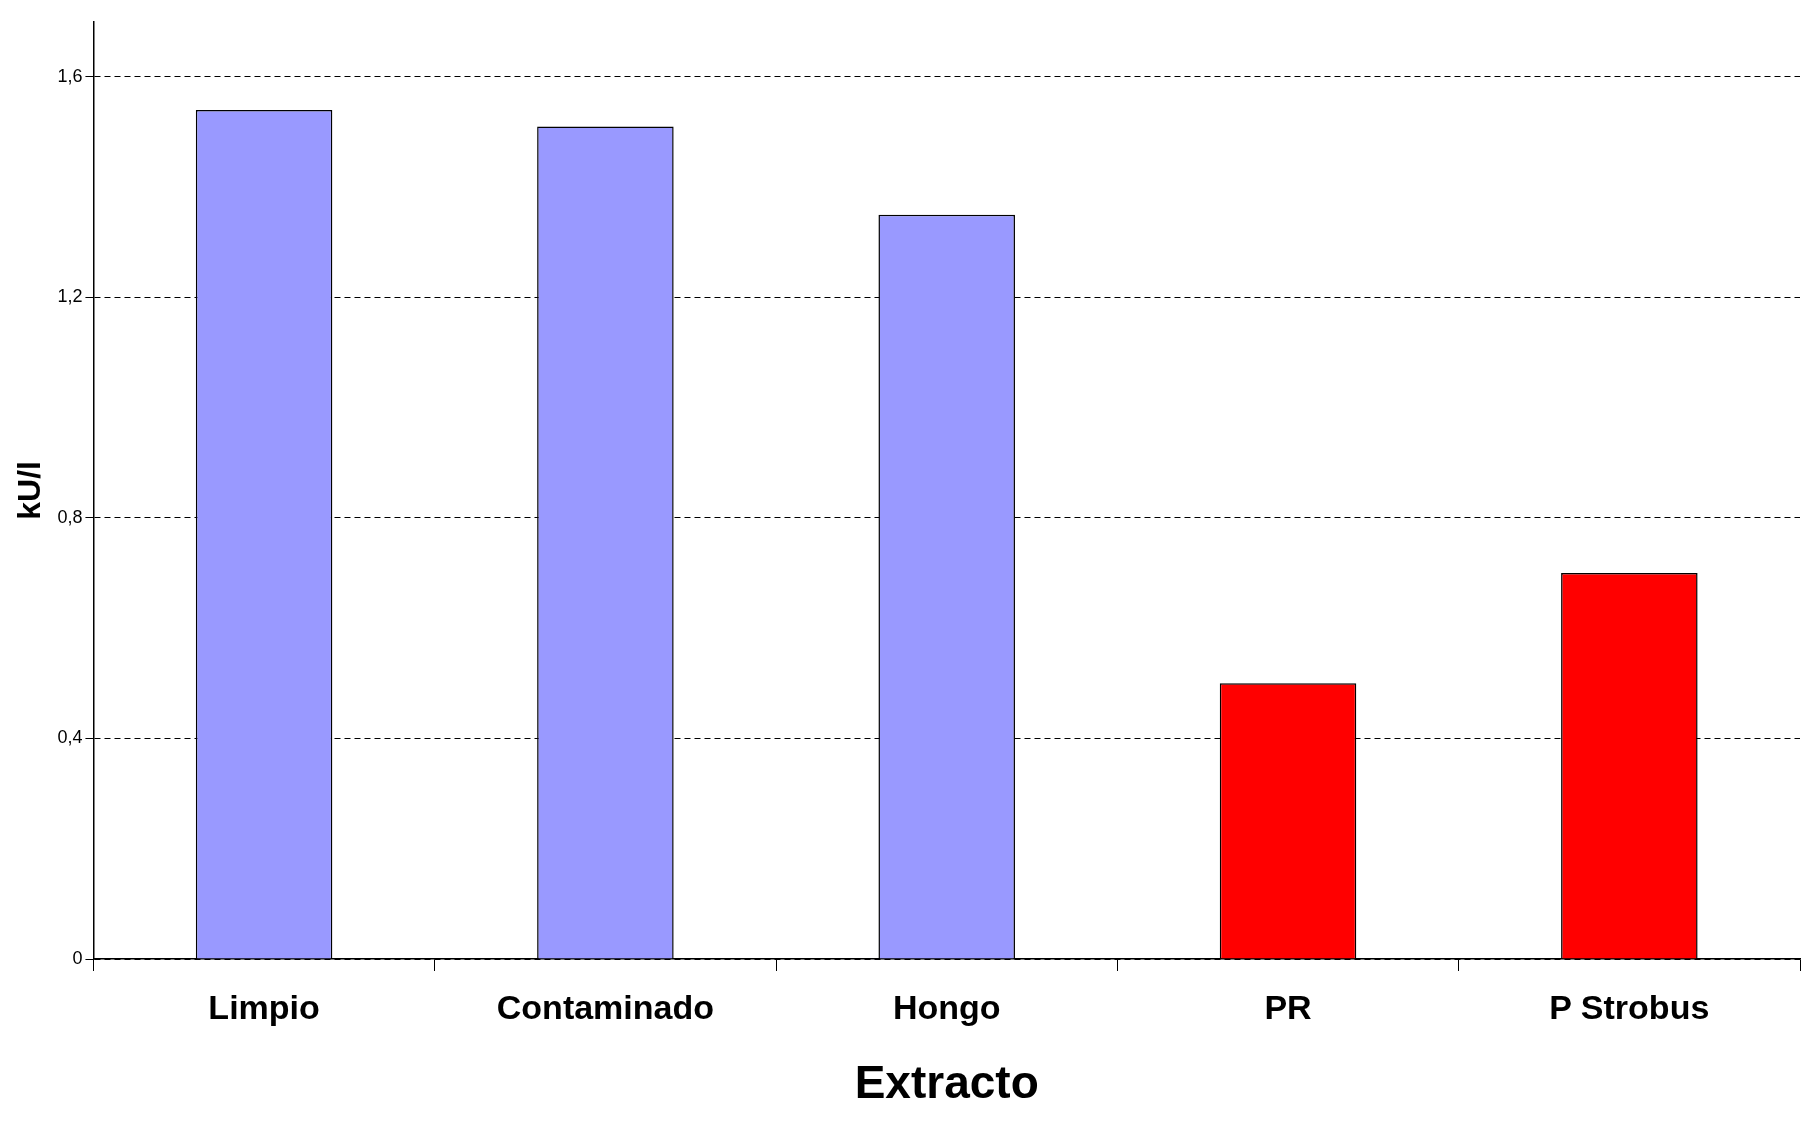  I want to click on x-tick-label: Limpio, so click(264, 1006).